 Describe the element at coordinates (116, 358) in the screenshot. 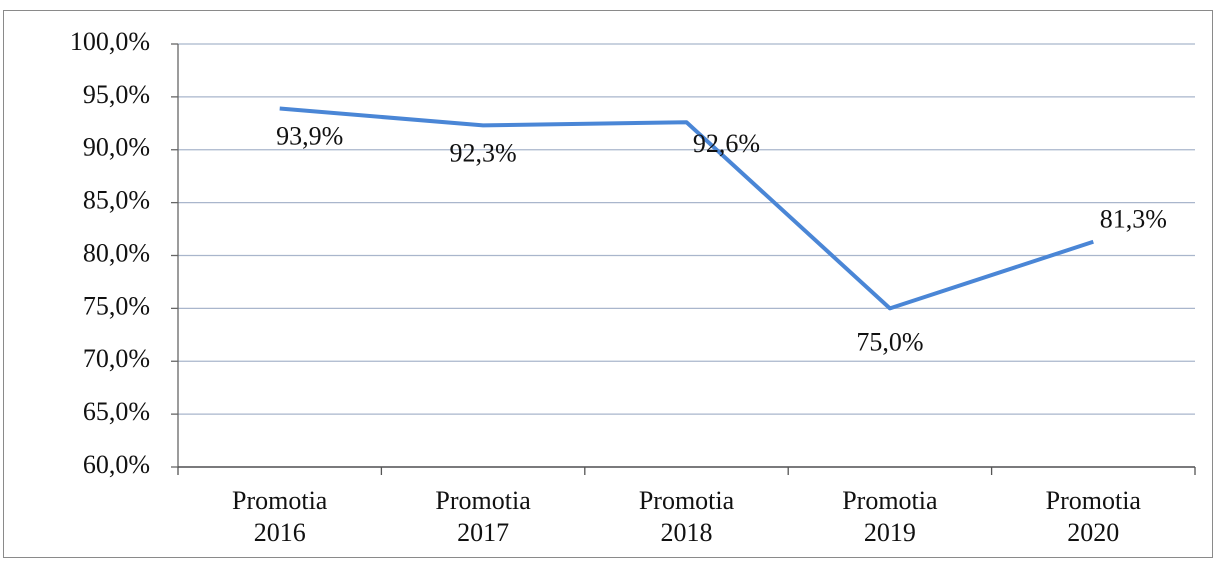

I see `y-tick-label: 70,0%` at that location.